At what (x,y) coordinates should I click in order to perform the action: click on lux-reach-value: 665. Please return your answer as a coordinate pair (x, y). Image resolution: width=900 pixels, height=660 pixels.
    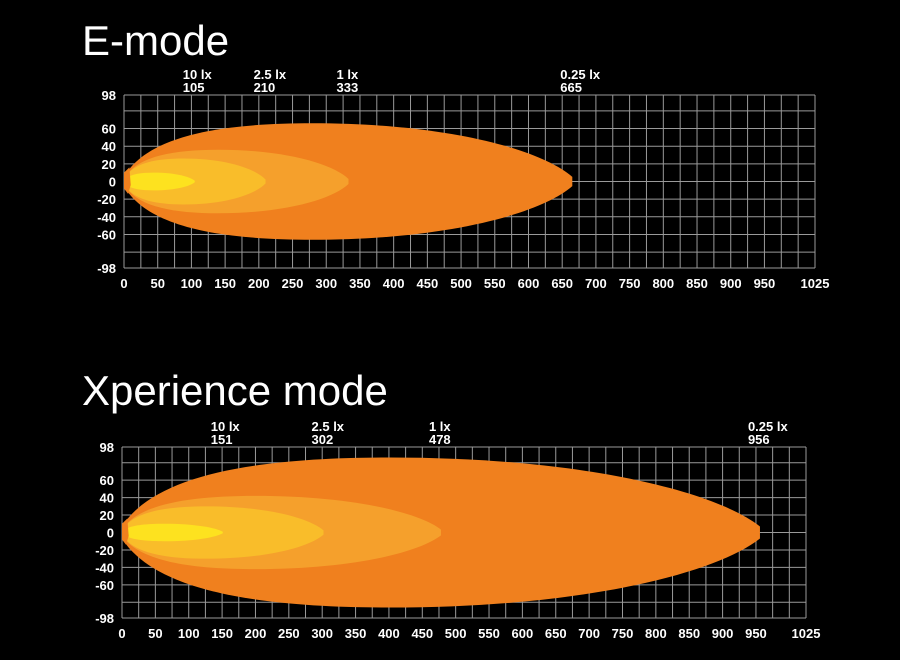
    Looking at the image, I should click on (571, 87).